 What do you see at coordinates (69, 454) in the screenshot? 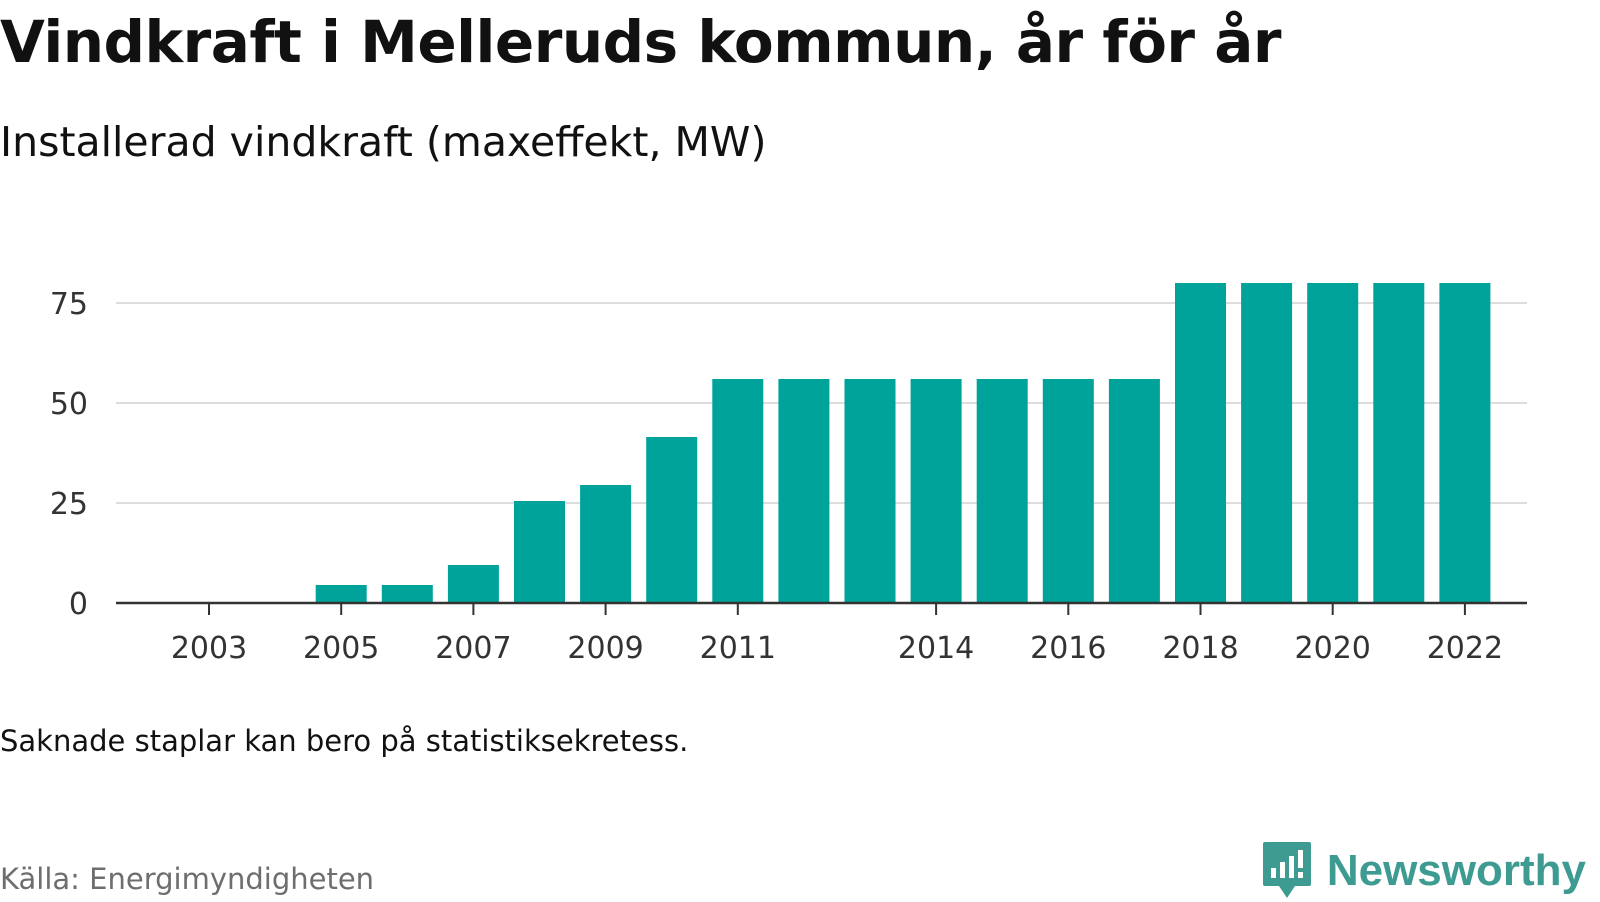
I see `y-axis-labels: 0 25 50 75` at bounding box center [69, 454].